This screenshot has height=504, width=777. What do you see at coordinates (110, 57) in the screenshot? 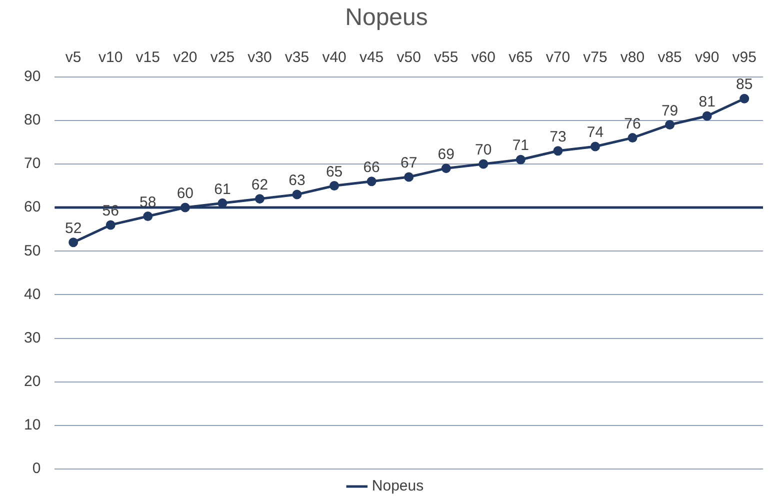
I see `x-tick-label: v10` at bounding box center [110, 57].